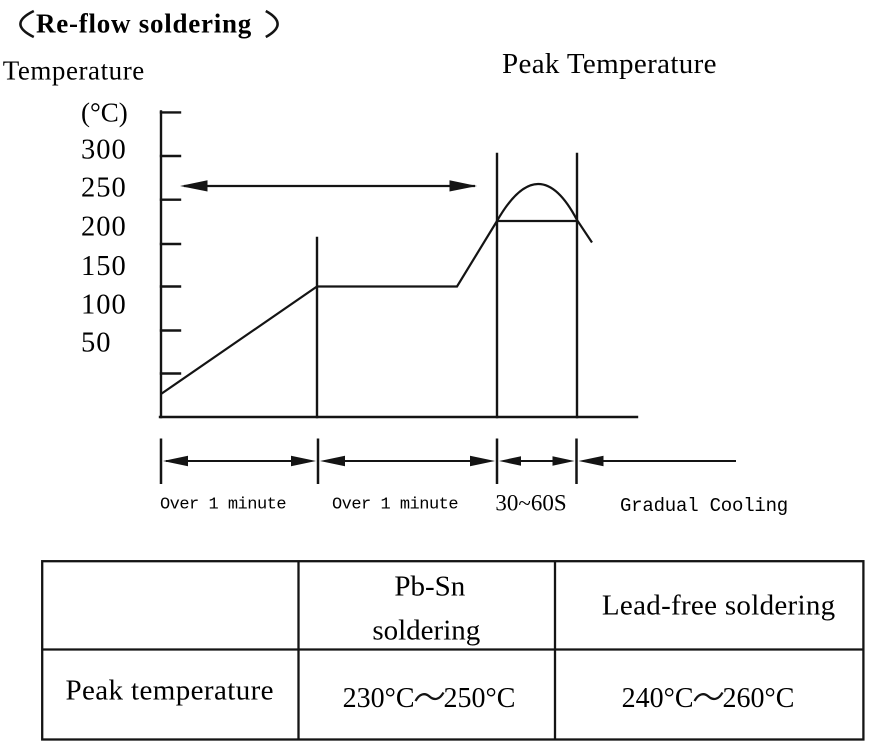  Describe the element at coordinates (530, 502) in the screenshot. I see `svg-text: 30~60S` at that location.